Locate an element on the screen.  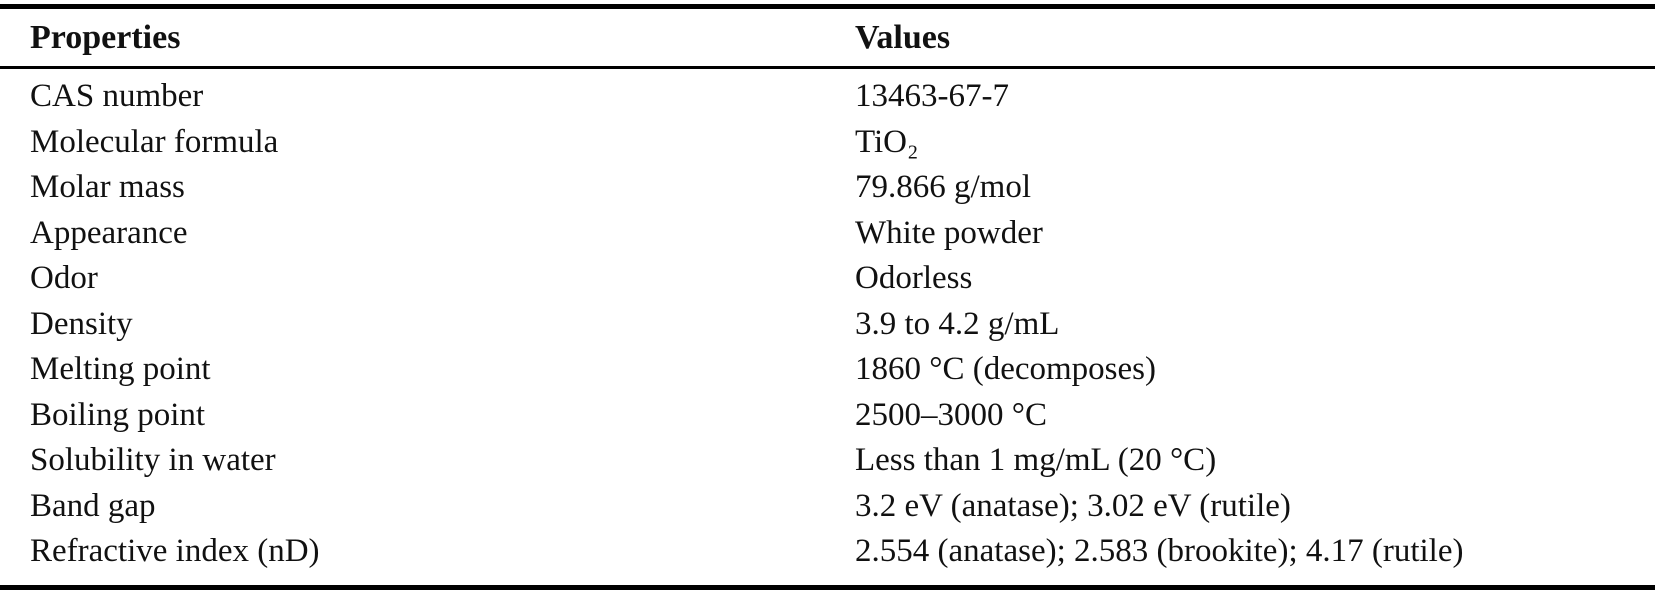
property-cell: Appearance is located at coordinates (109, 232).